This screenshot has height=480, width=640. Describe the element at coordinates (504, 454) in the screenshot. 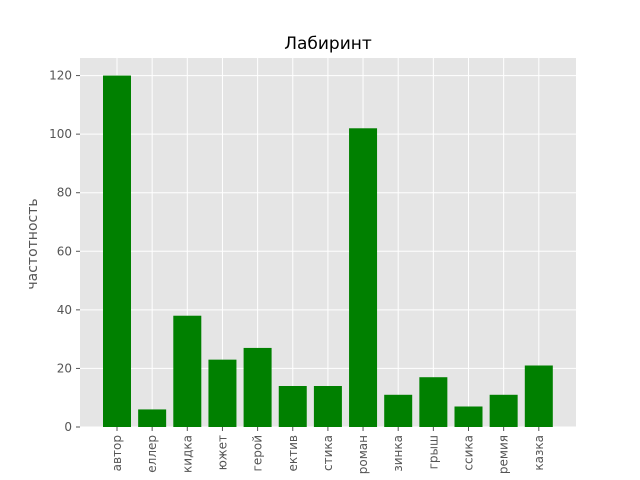

I see `x-tick-label: ремия` at that location.